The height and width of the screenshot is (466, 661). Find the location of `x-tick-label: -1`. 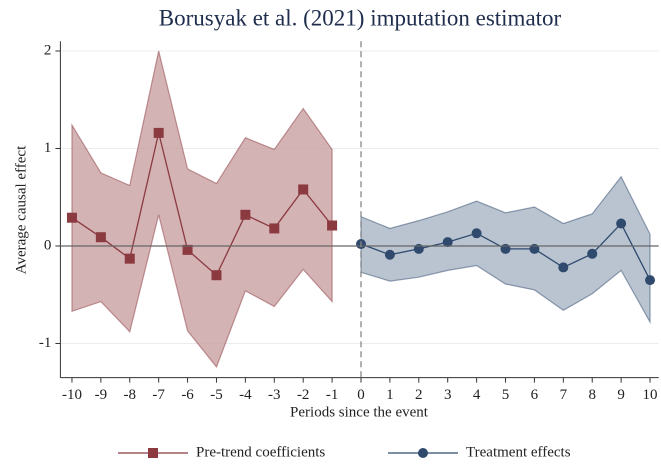

x-tick-label: -1 is located at coordinates (332, 395).